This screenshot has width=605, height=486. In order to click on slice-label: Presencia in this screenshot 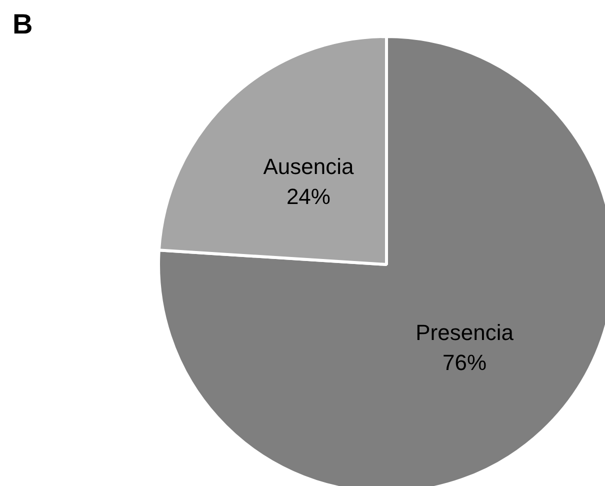, I will do `click(465, 333)`.